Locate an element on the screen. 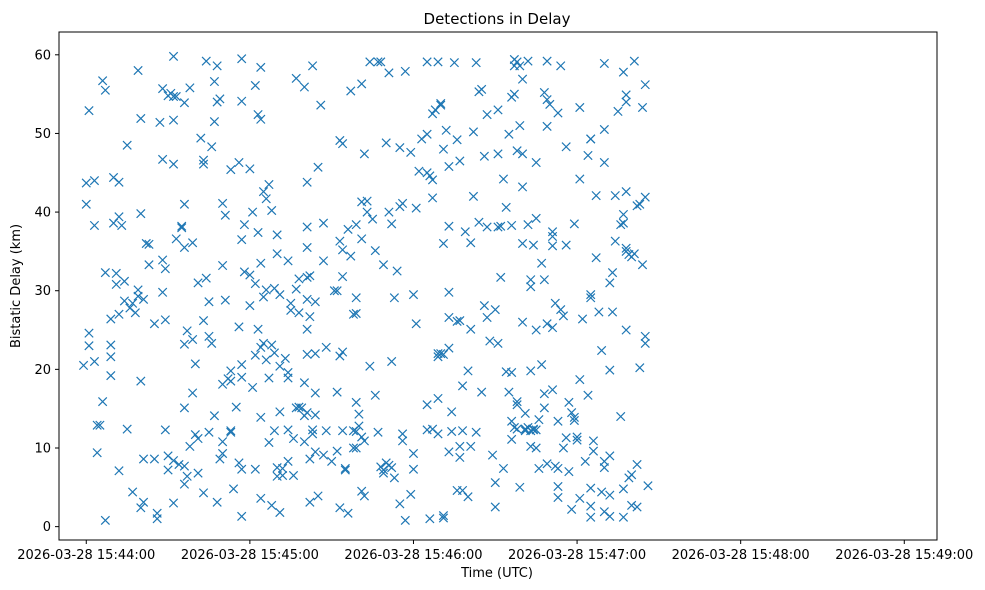 Image resolution: width=985 pixels, height=590 pixels. x-tick-label: 2026-03-28 15:46:00 is located at coordinates (413, 555).